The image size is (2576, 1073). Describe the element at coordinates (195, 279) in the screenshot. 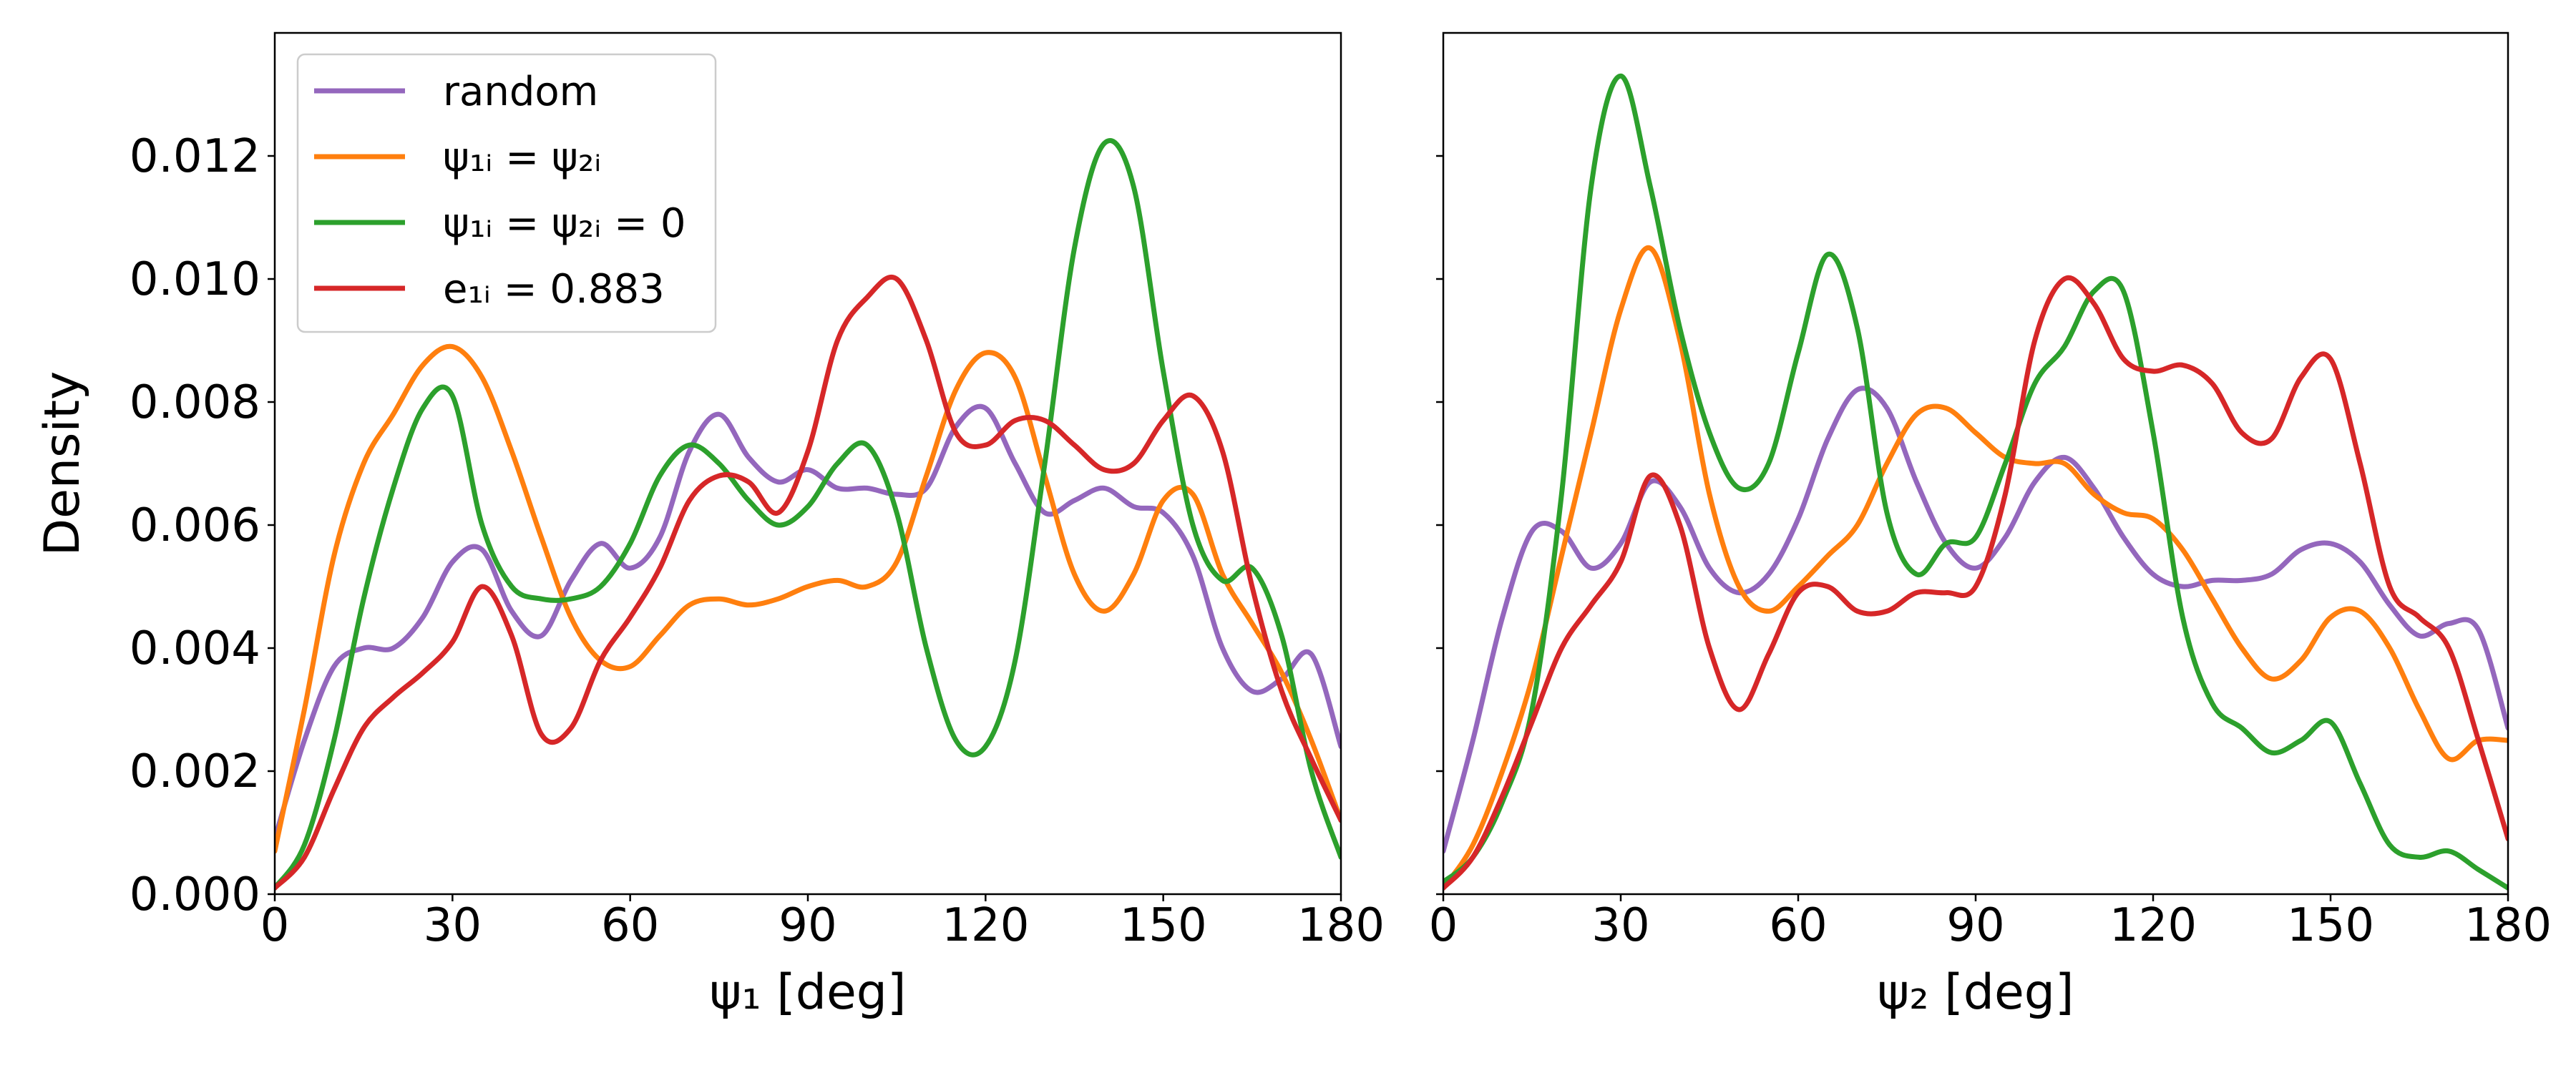

I see `y-tick-label: 0.010` at that location.